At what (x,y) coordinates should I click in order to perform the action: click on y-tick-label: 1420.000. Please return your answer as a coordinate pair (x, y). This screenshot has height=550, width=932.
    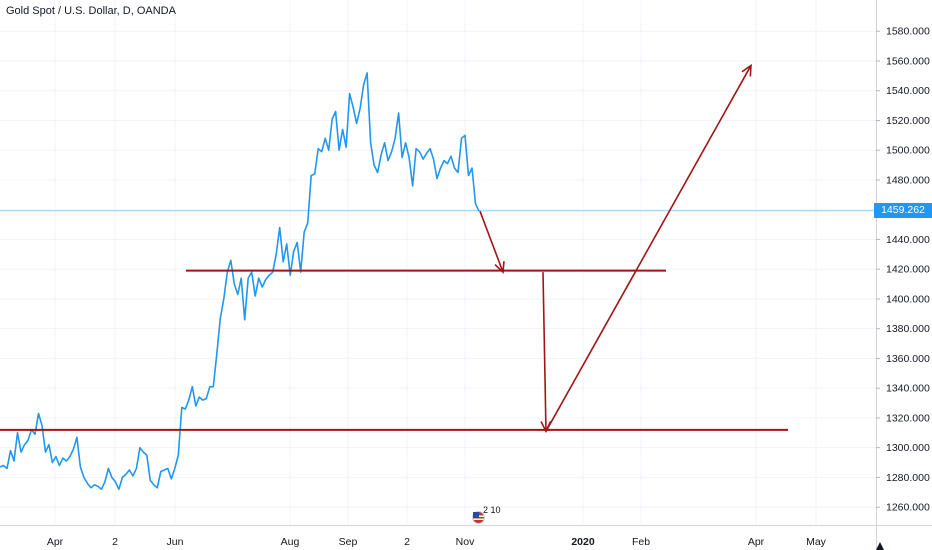
    Looking at the image, I should click on (908, 270).